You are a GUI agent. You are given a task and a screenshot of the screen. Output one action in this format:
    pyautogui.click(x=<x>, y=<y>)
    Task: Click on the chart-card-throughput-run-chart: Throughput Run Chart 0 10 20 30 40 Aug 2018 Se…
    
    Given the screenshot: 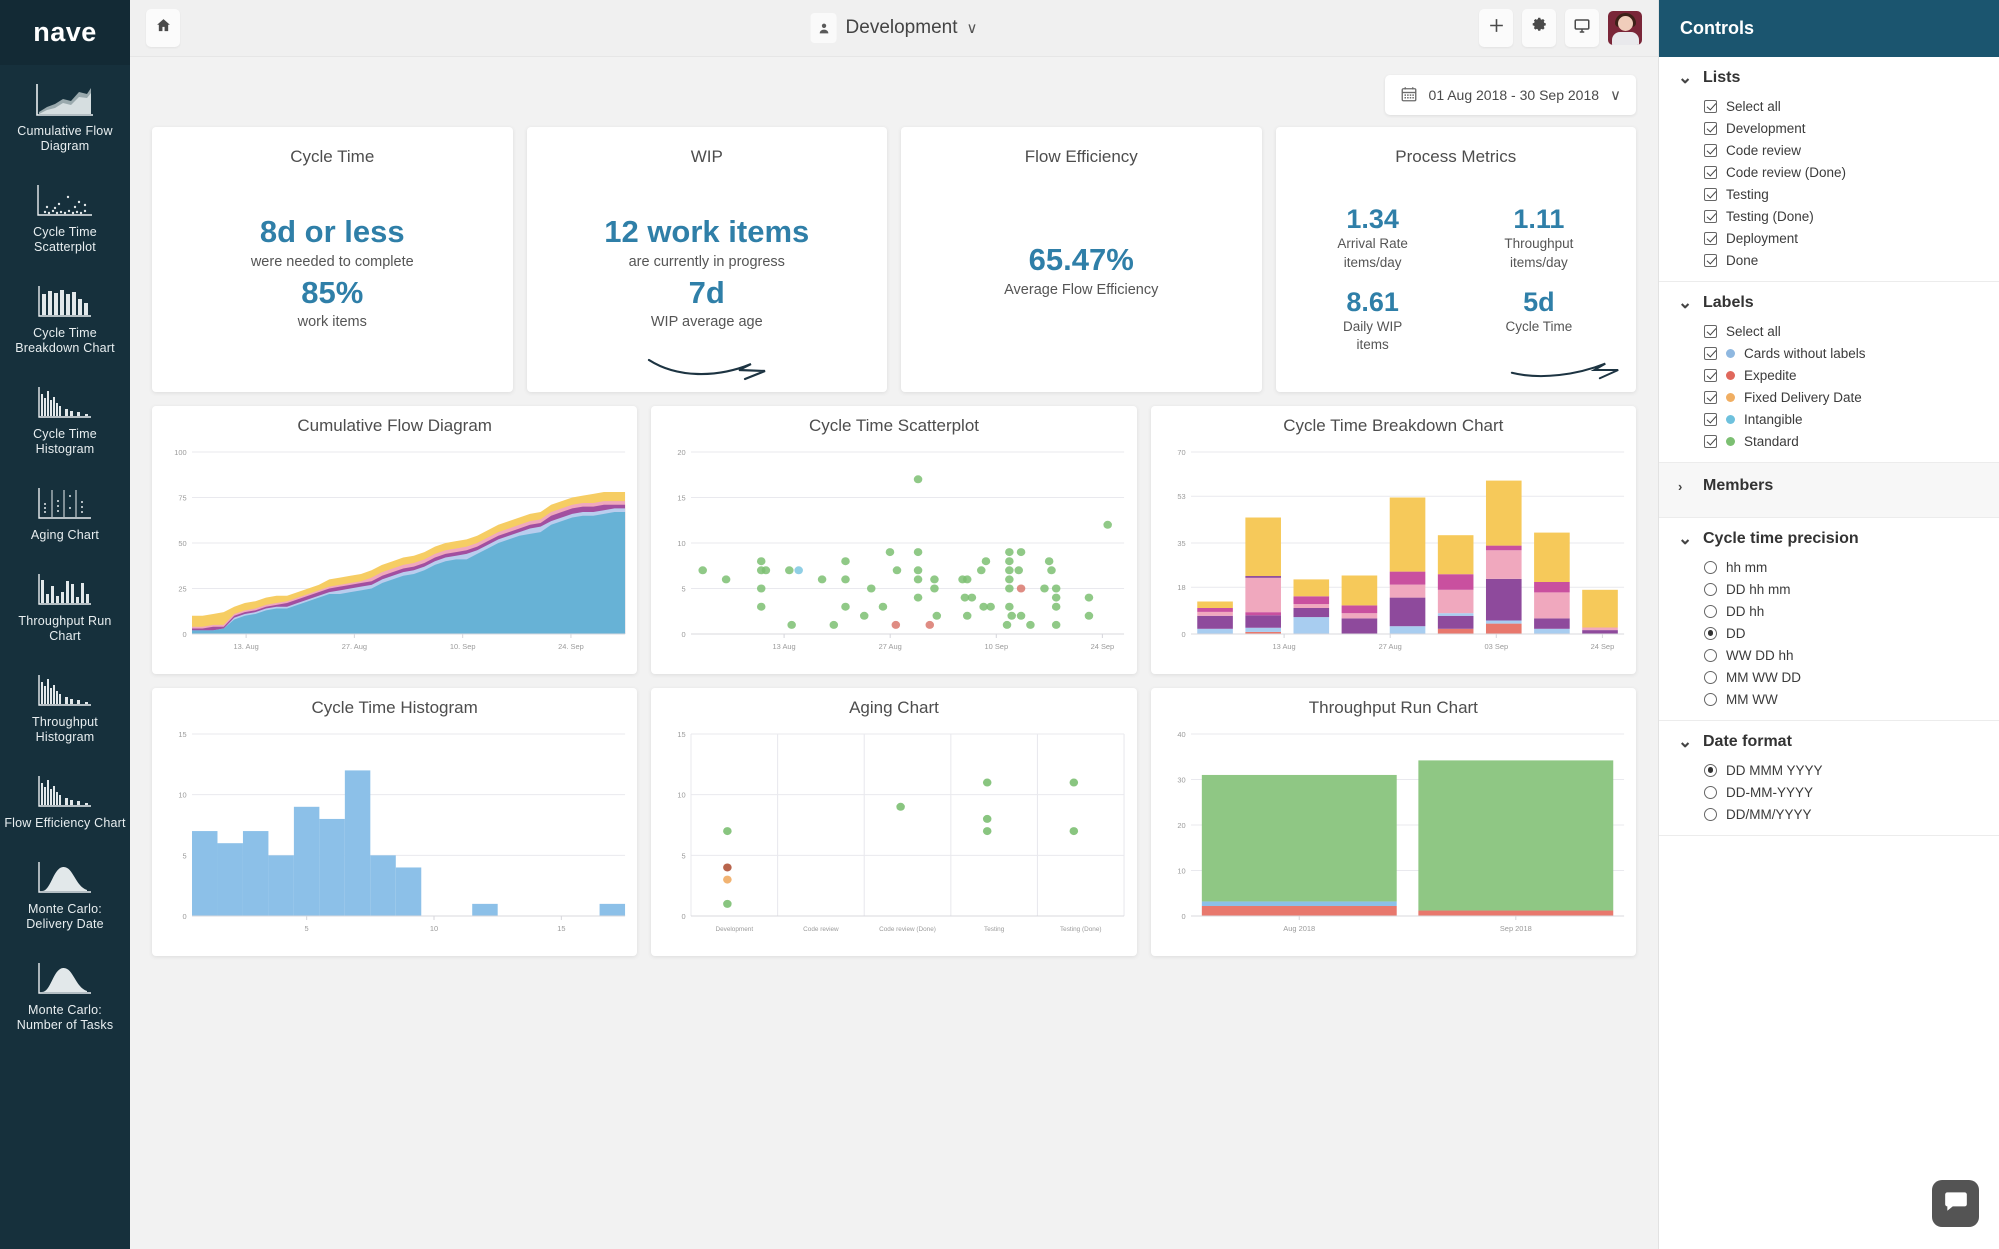 What is the action you would take?
    pyautogui.click(x=1393, y=822)
    